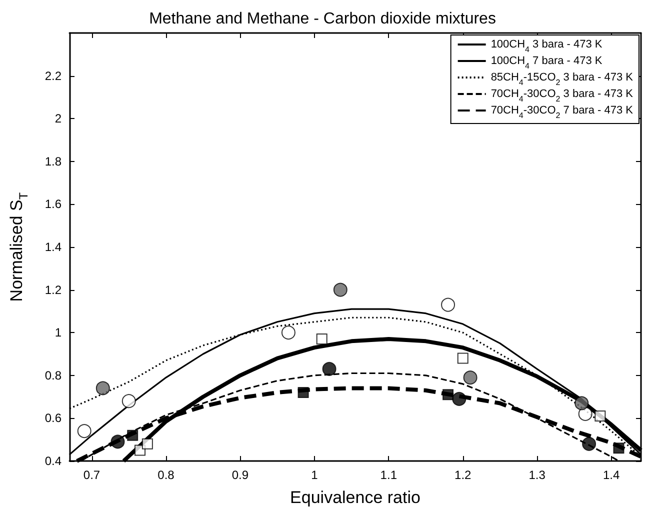 Image resolution: width=645 pixels, height=511 pixels. I want to click on y-tick-label: 1.4, so click(53, 247).